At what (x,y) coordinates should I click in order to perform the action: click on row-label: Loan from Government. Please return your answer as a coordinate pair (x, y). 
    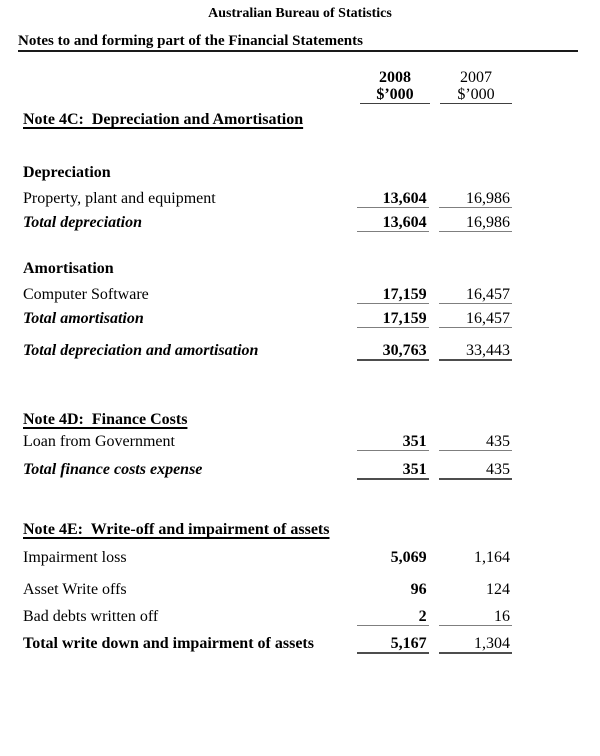
    Looking at the image, I should click on (99, 441).